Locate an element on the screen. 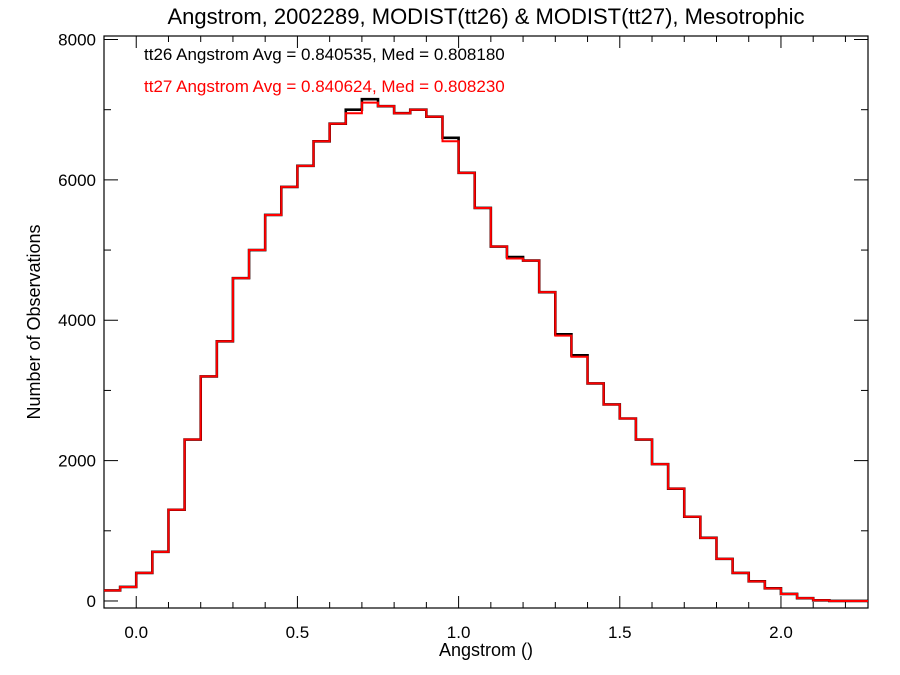 The image size is (900, 675). y-tick-label: 0 is located at coordinates (91, 601).